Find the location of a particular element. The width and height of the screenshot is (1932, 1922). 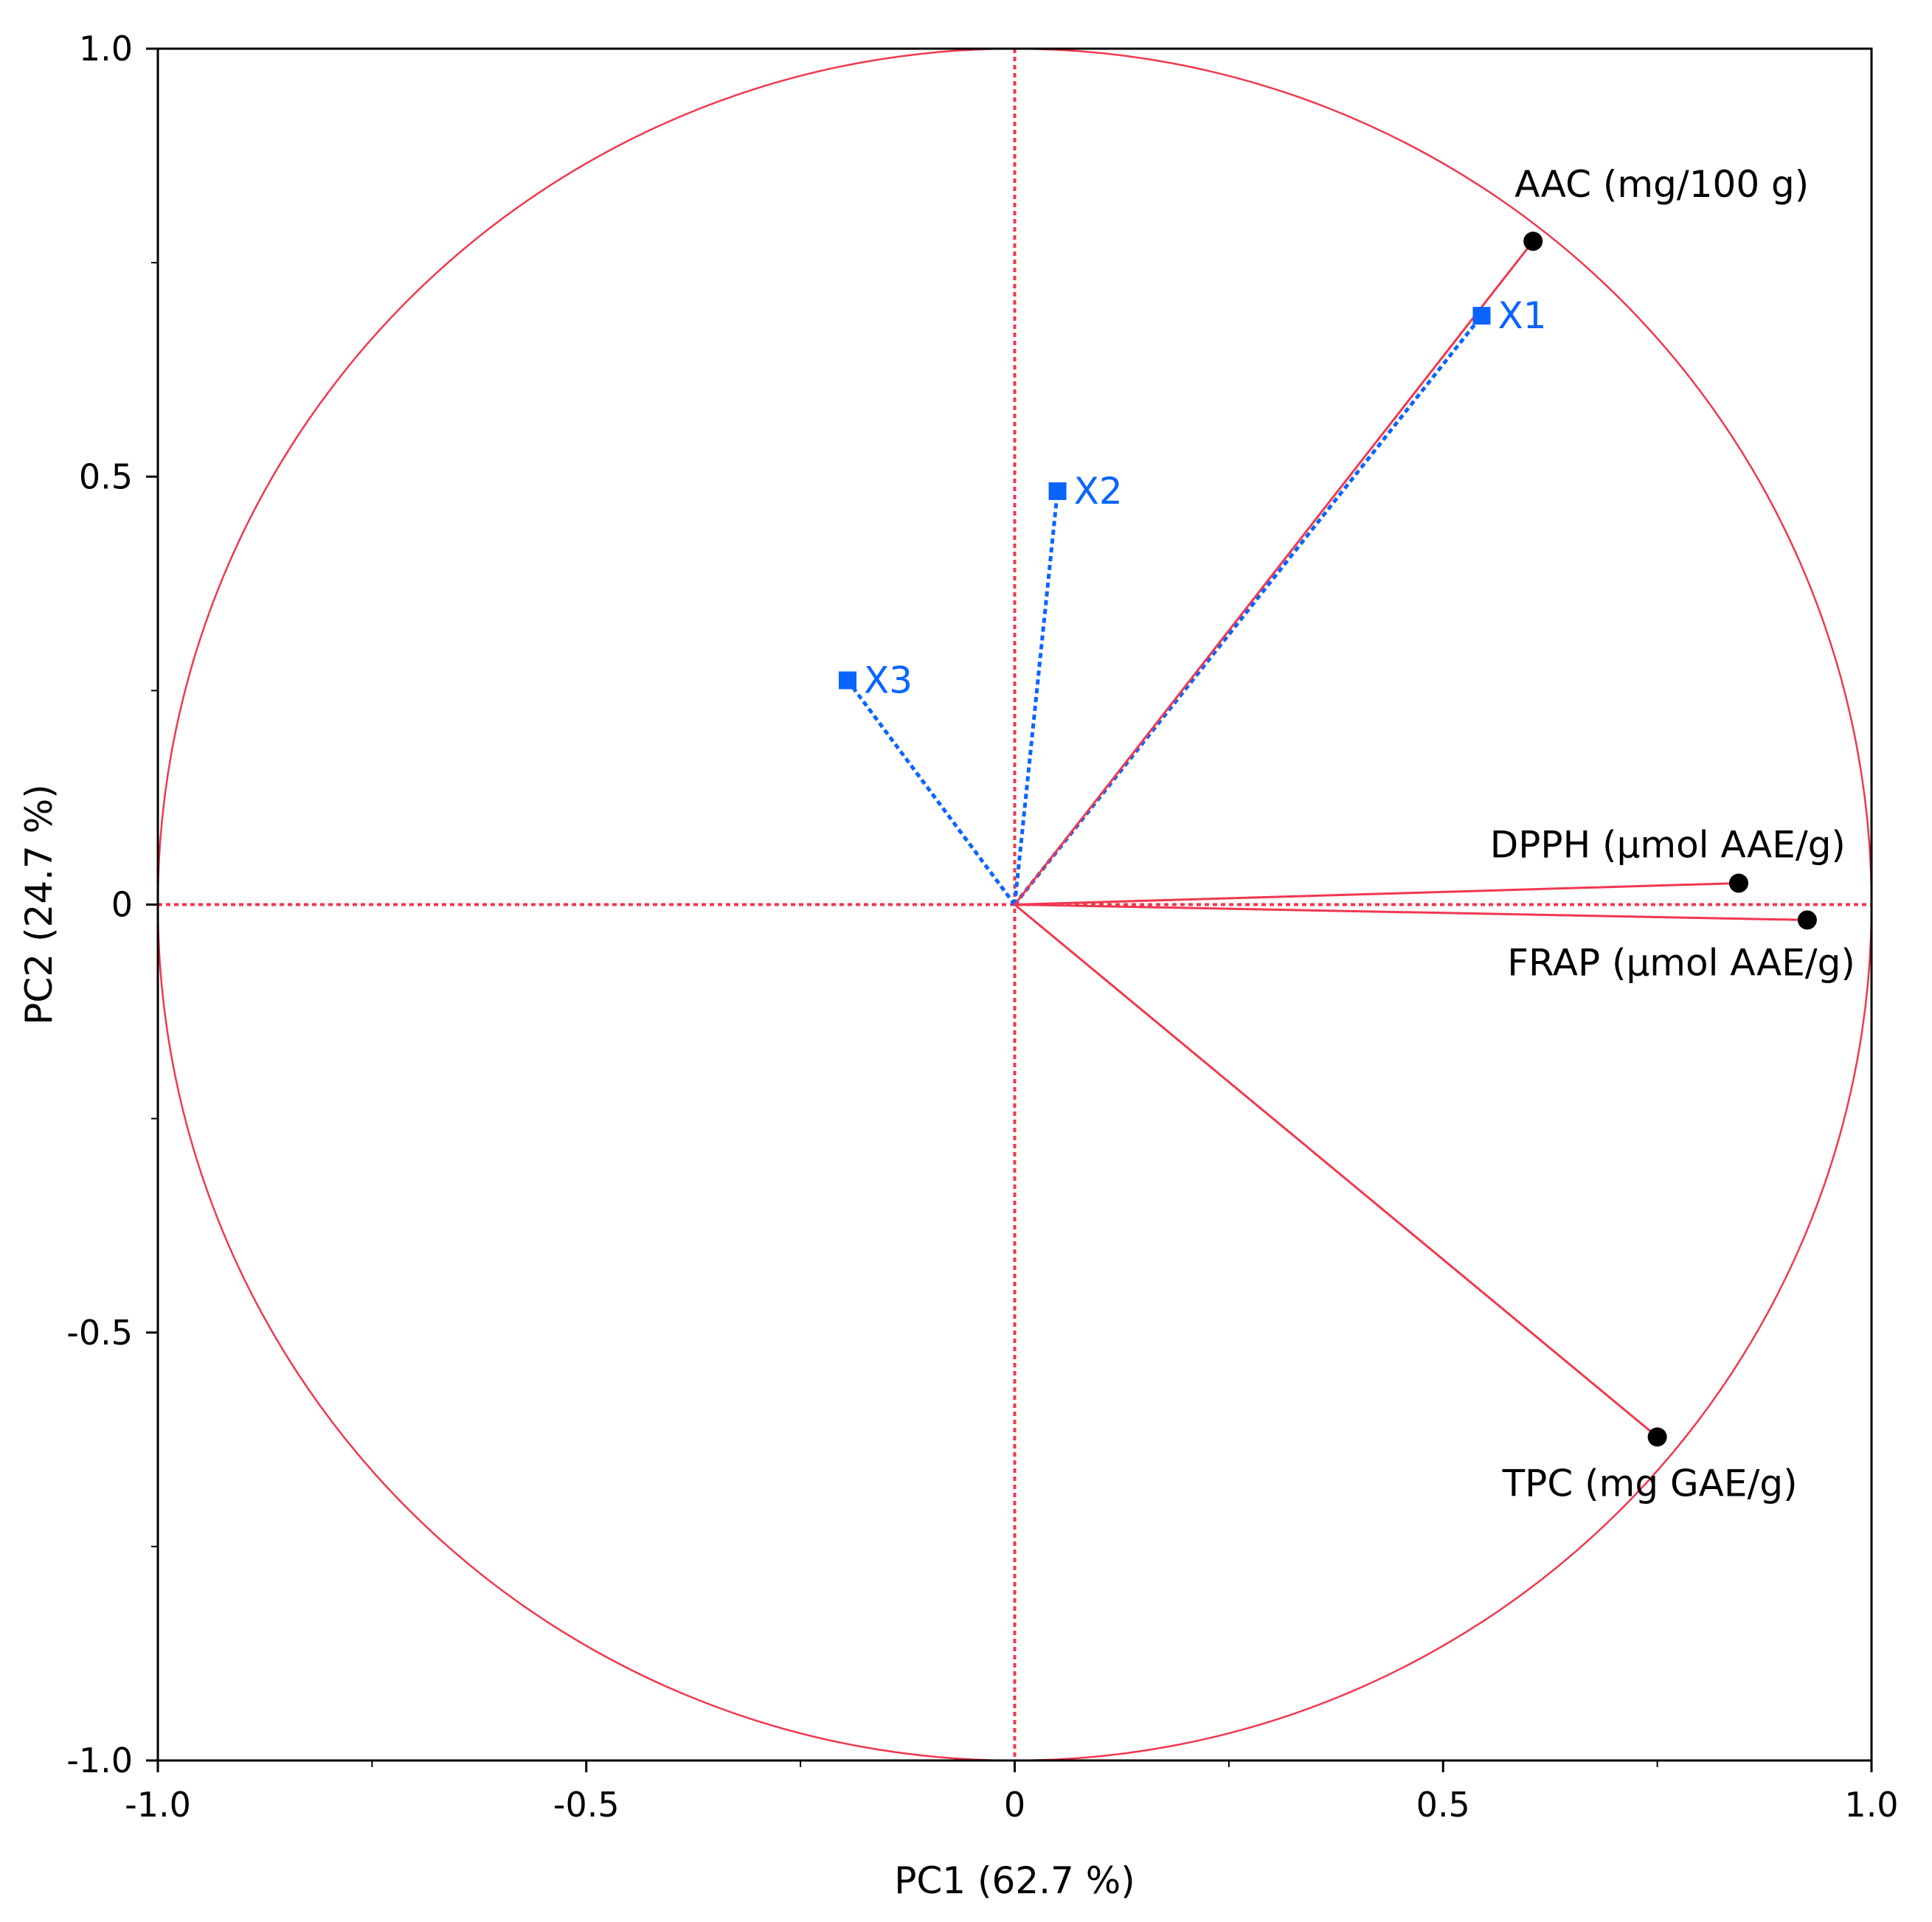

y-tick-label-2: 0 is located at coordinates (122, 905).